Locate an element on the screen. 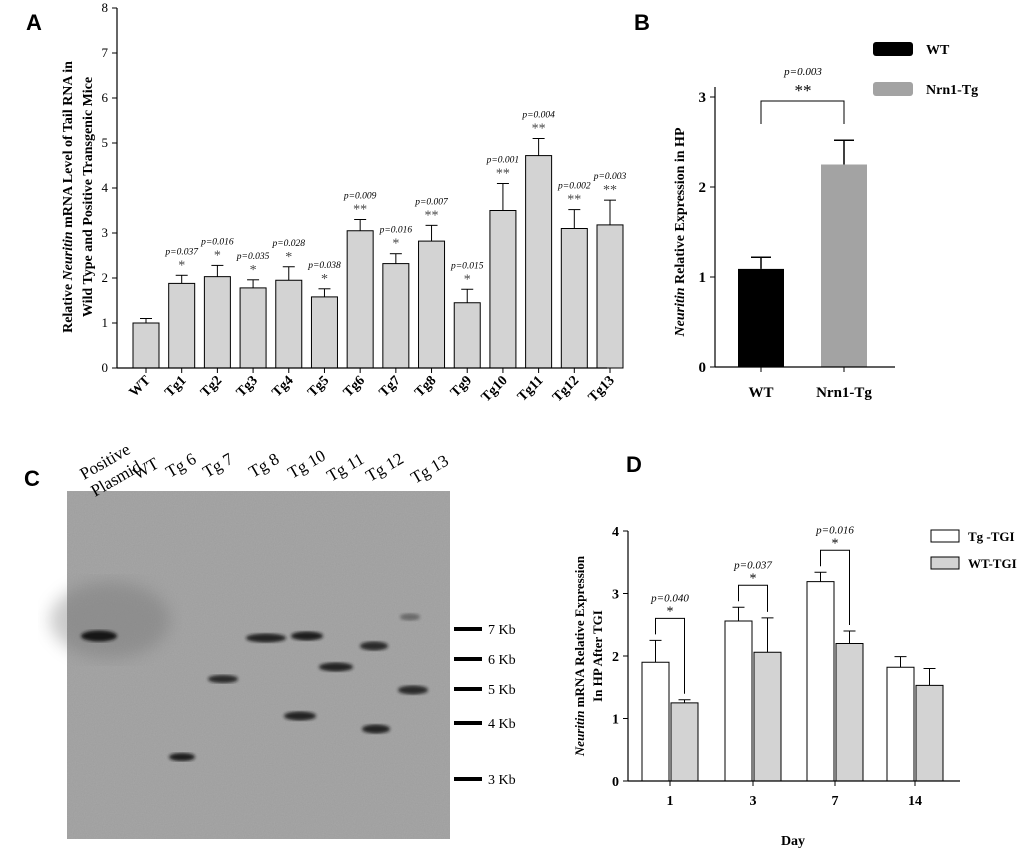 This screenshot has width=1020, height=851. chart-a-pvalue: p=0.038 is located at coordinates (324, 266).